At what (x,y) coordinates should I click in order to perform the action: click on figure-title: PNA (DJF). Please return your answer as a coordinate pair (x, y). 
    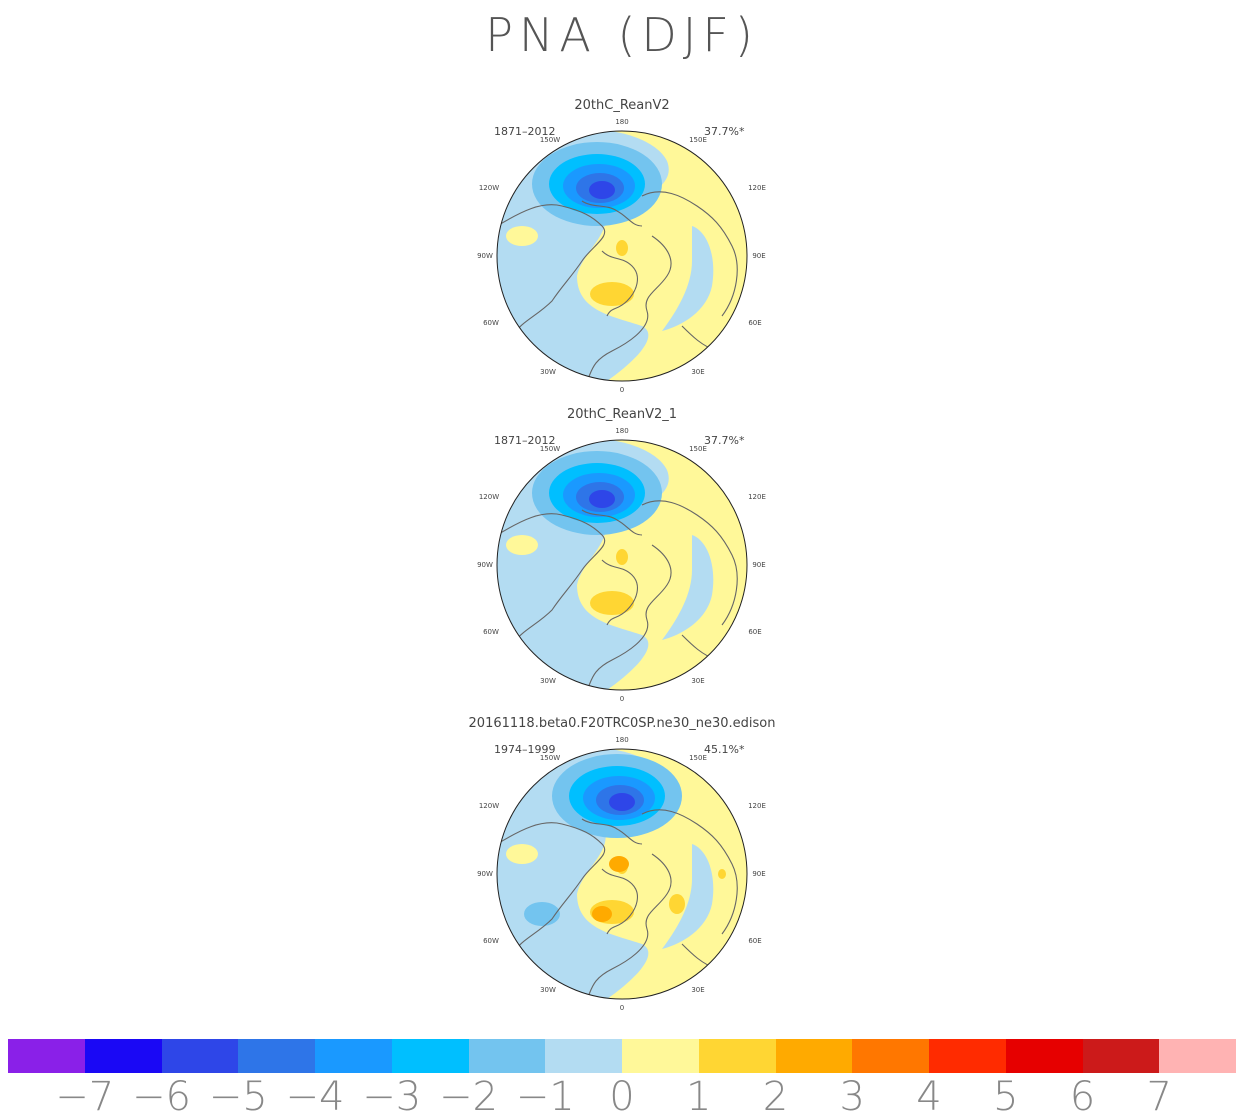
    Looking at the image, I should click on (622, 35).